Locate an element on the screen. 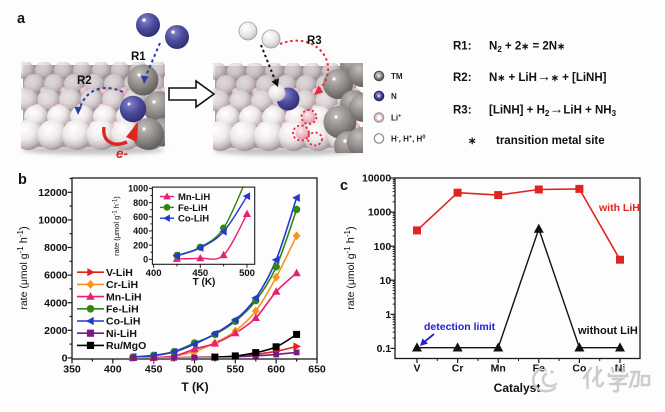 The width and height of the screenshot is (665, 412). svg-text: 350 is located at coordinates (72, 369).